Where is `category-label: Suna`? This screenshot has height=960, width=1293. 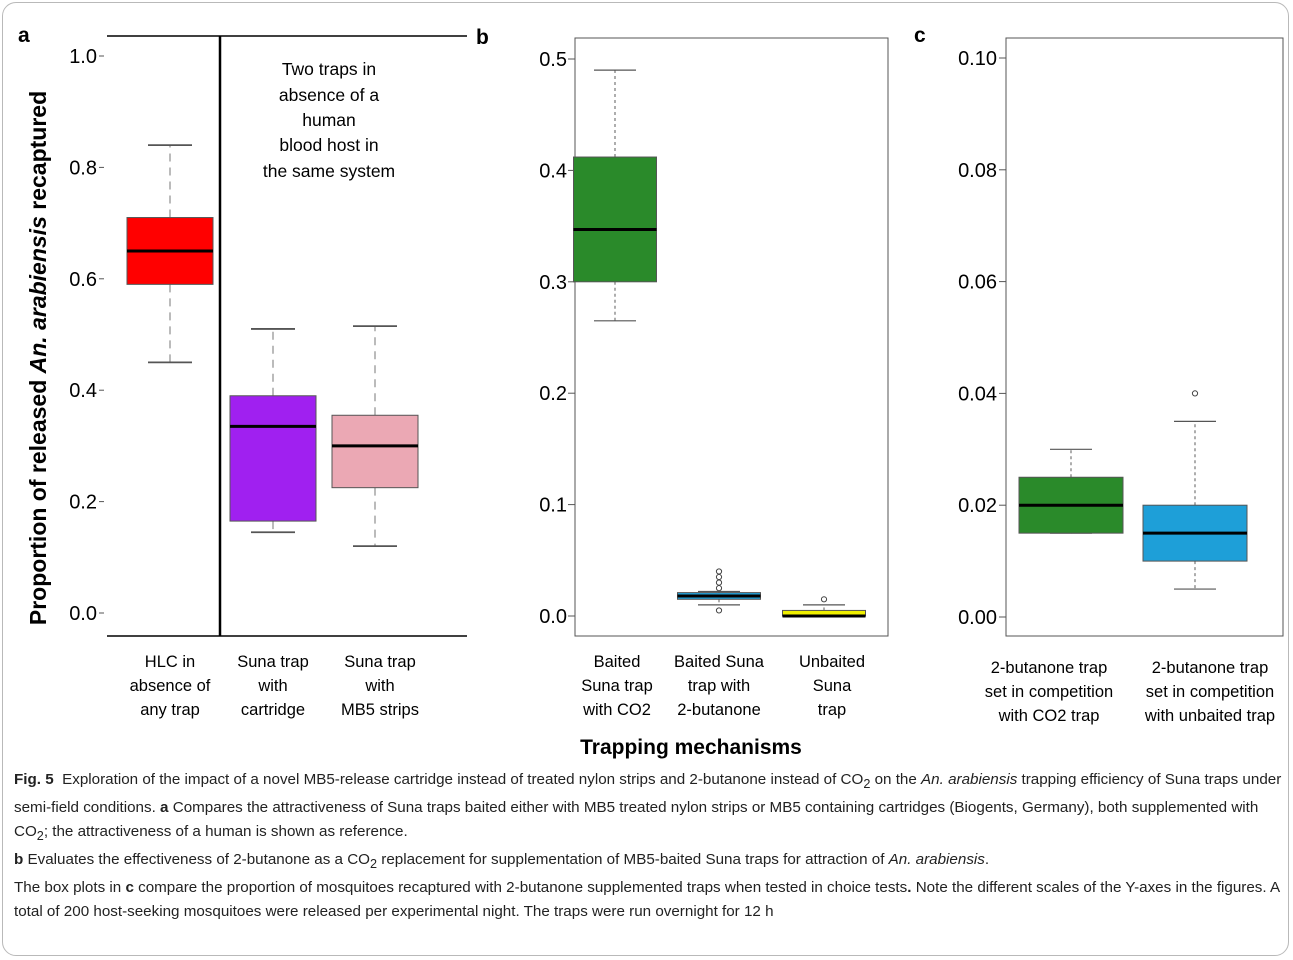 category-label: Suna is located at coordinates (832, 686).